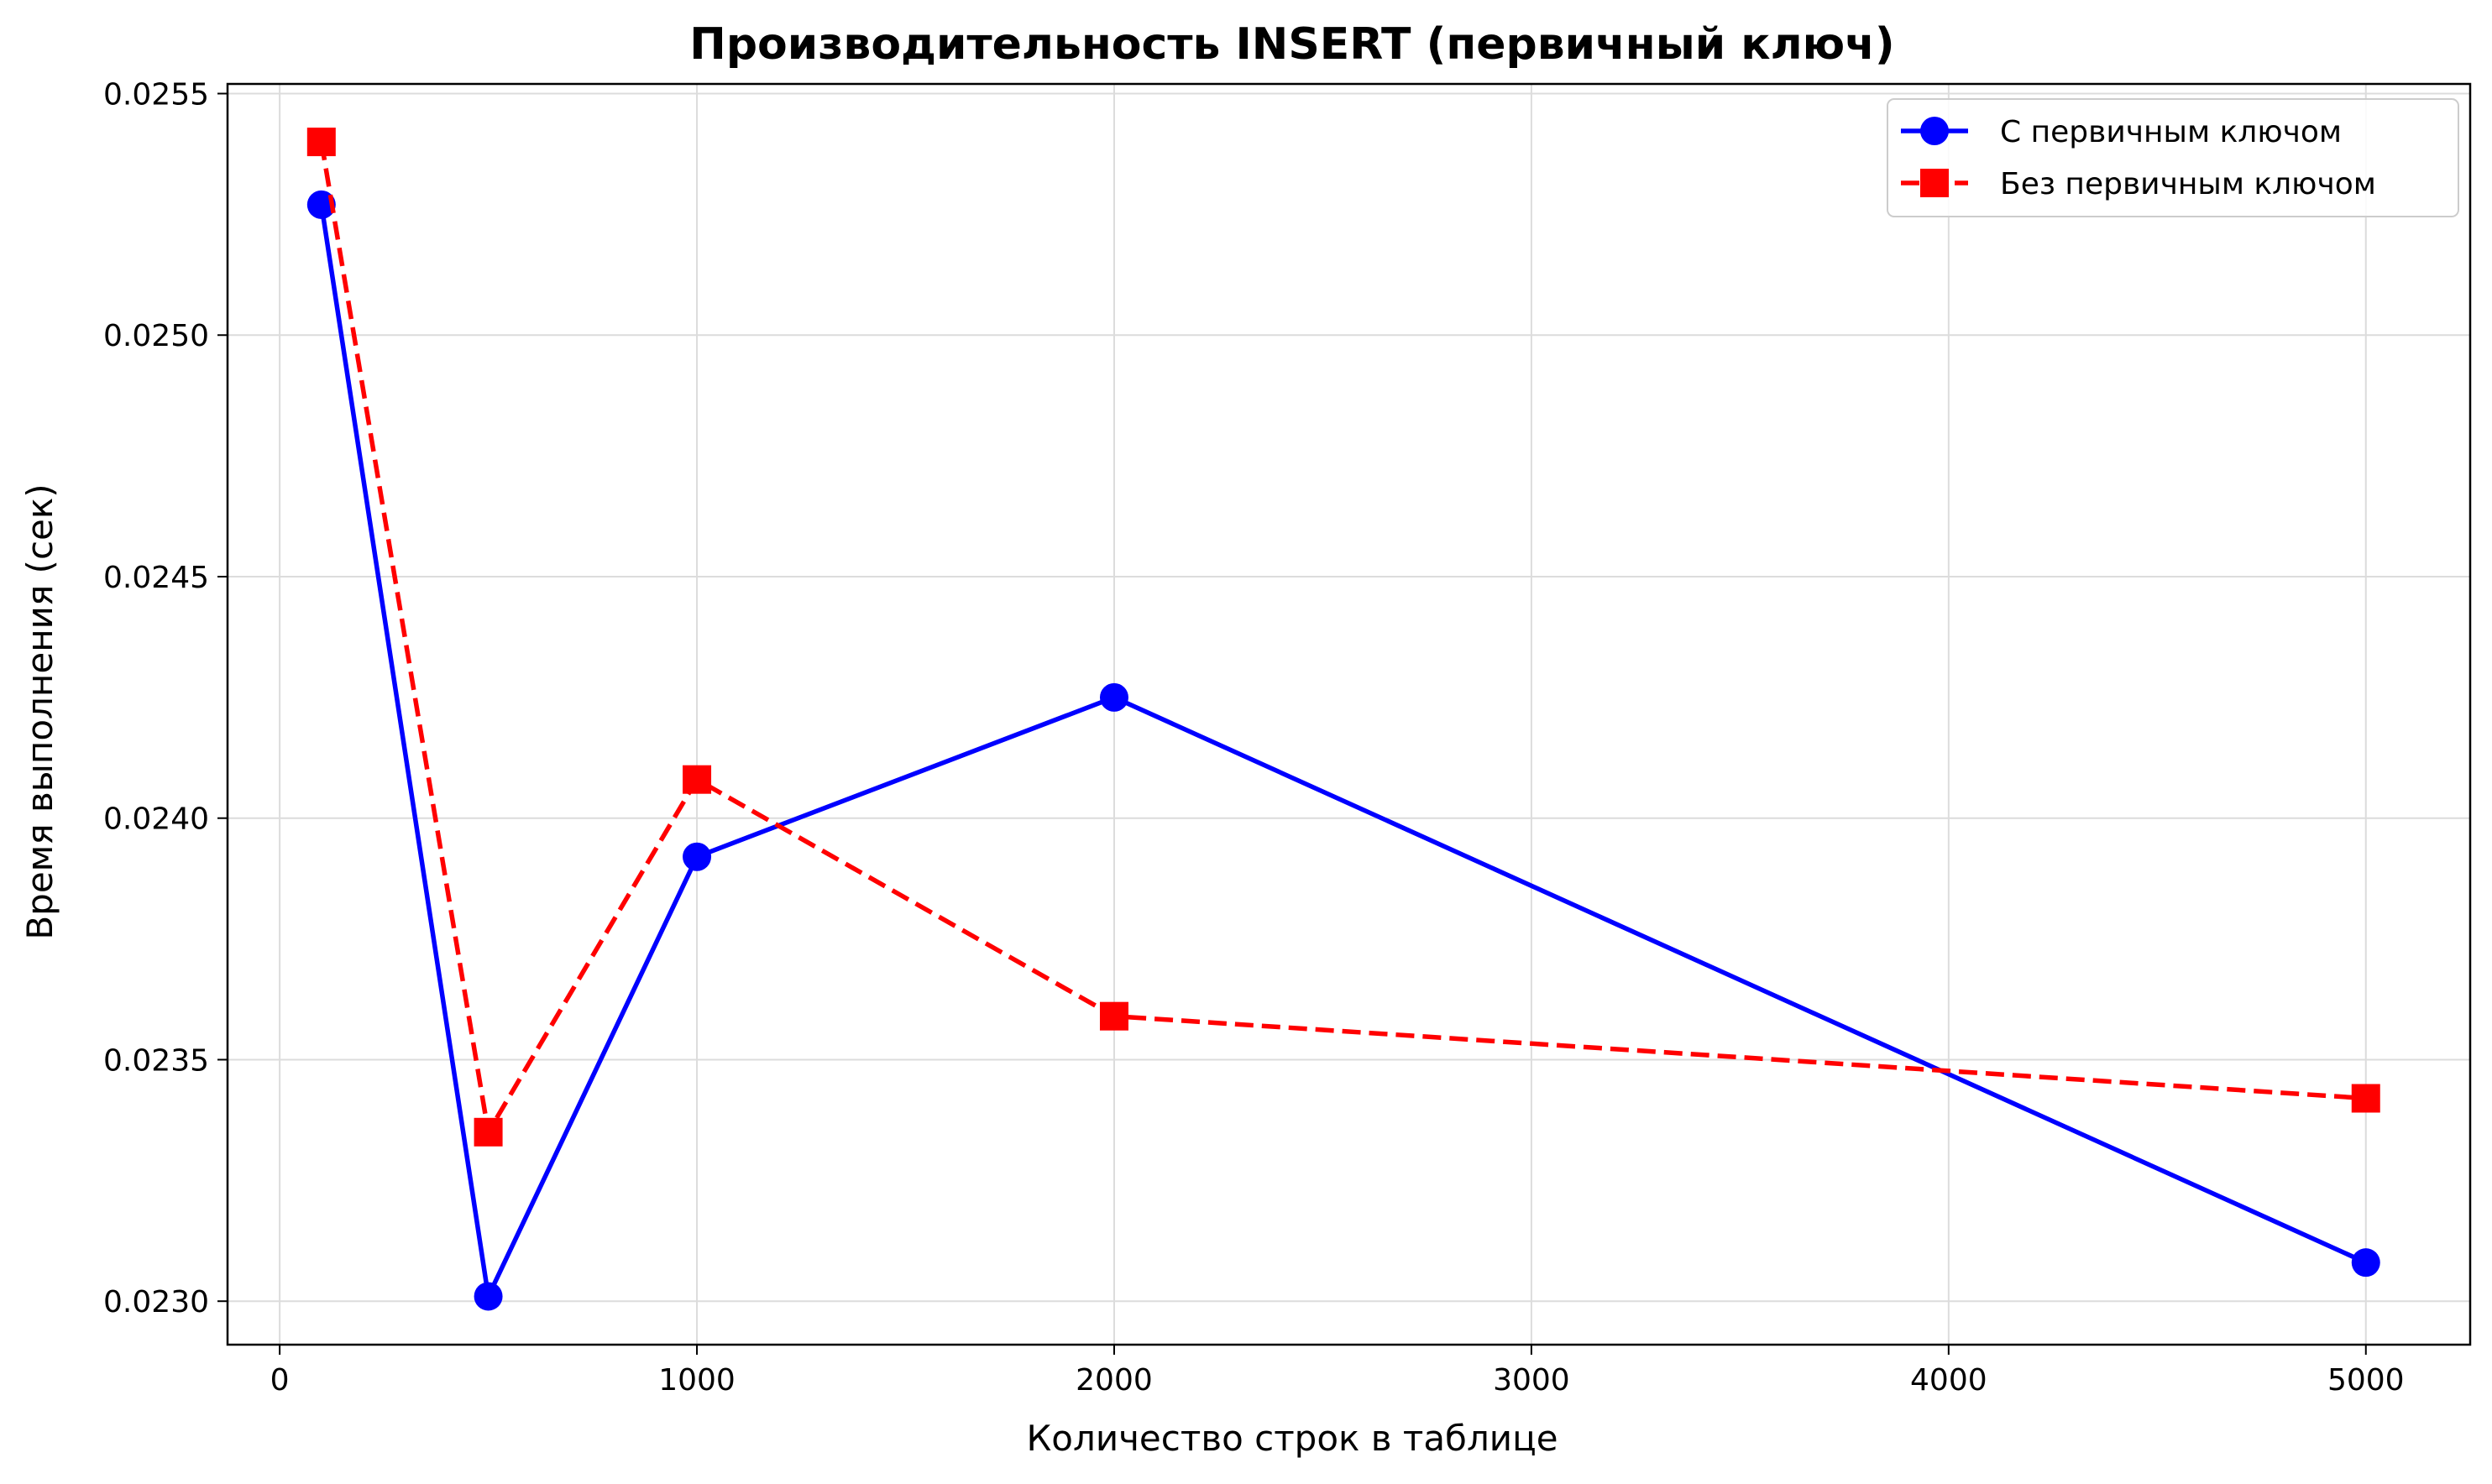 Image resolution: width=2492 pixels, height=1484 pixels. What do you see at coordinates (280, 1380) in the screenshot?
I see `x-tick-label: 0` at bounding box center [280, 1380].